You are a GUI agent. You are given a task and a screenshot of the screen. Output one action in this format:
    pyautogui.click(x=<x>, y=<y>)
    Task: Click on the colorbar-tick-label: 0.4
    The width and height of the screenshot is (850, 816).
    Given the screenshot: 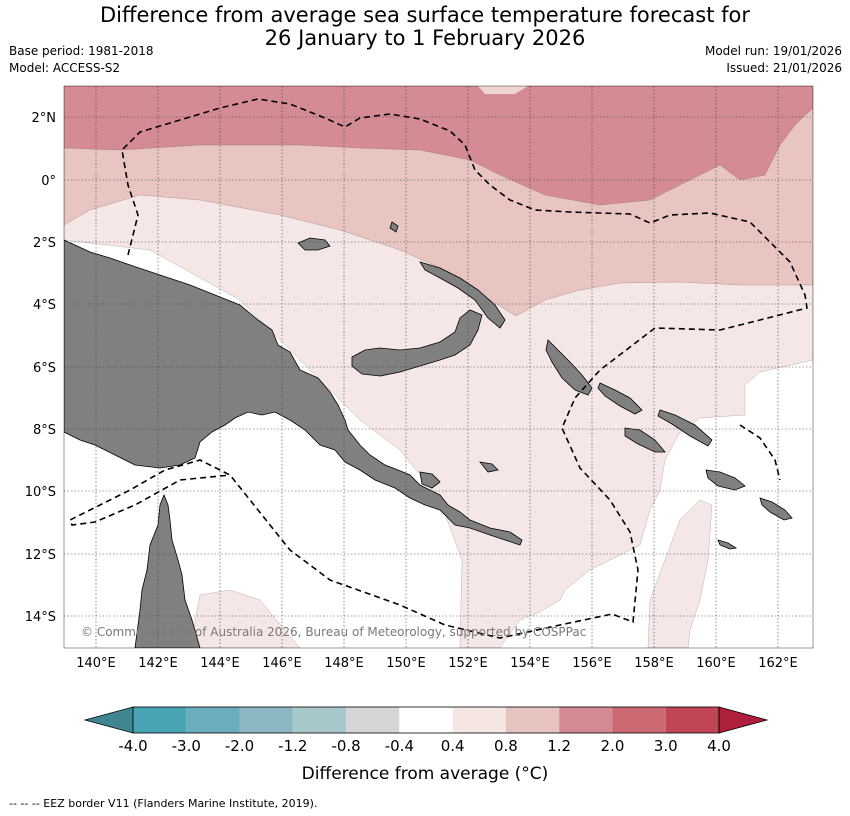 What is the action you would take?
    pyautogui.click(x=452, y=746)
    